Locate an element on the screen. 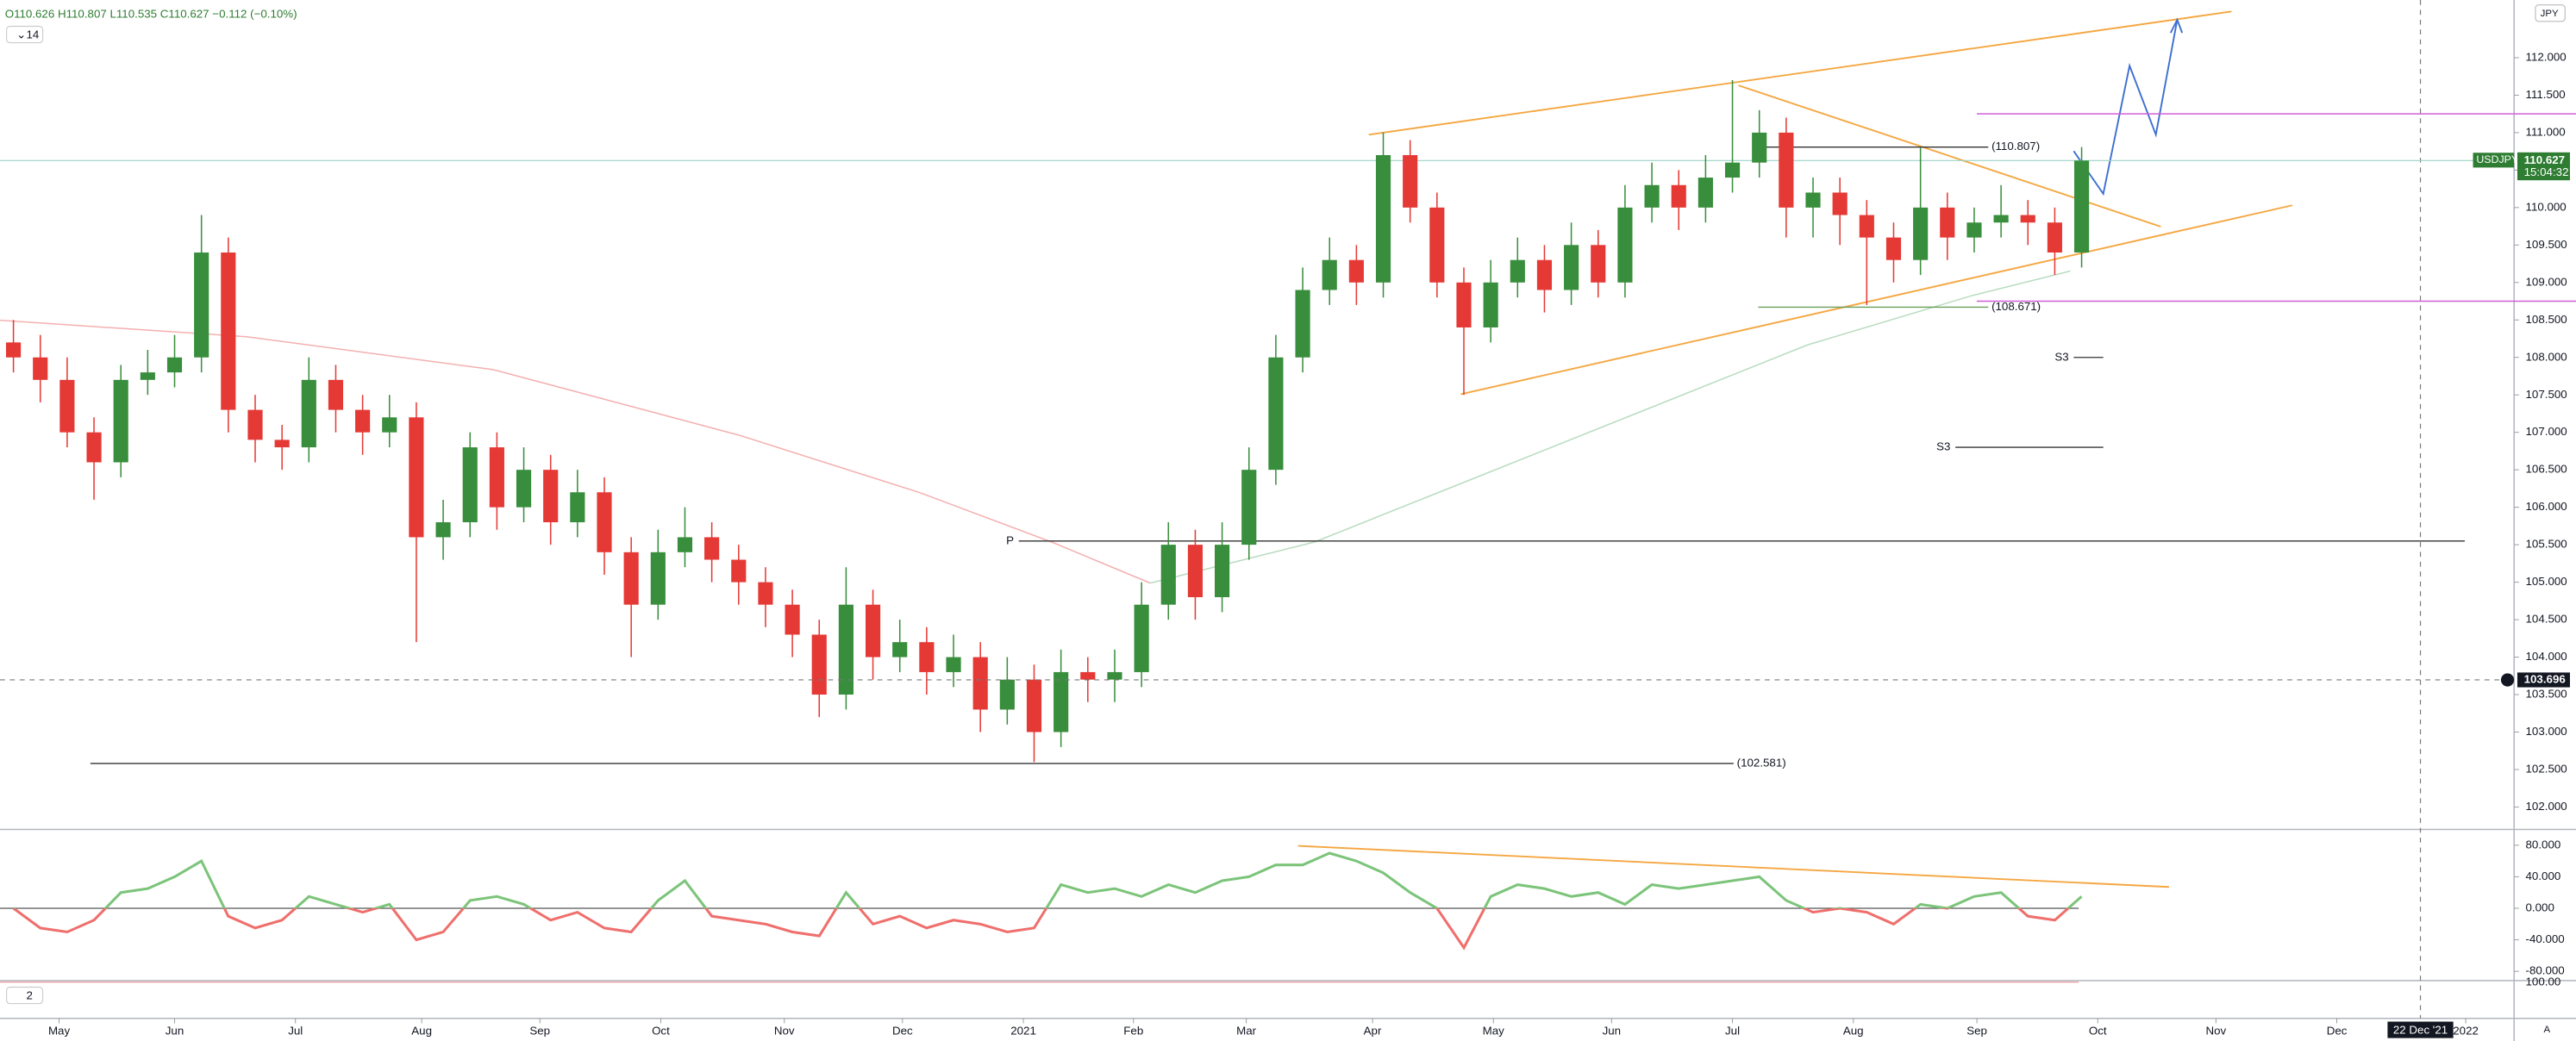 This screenshot has width=2576, height=1041. y-tick-label: 102.500 is located at coordinates (2546, 769).